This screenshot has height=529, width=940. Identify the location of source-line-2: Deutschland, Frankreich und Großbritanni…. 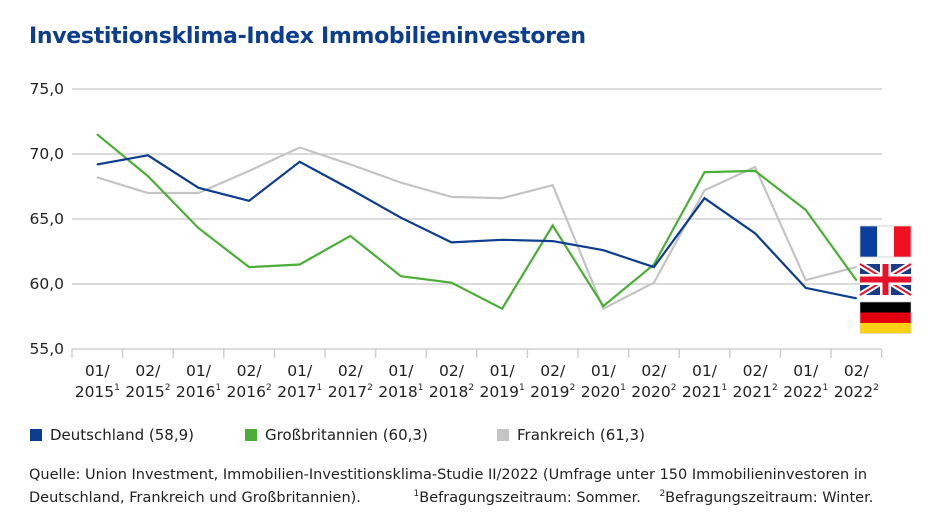
(195, 497).